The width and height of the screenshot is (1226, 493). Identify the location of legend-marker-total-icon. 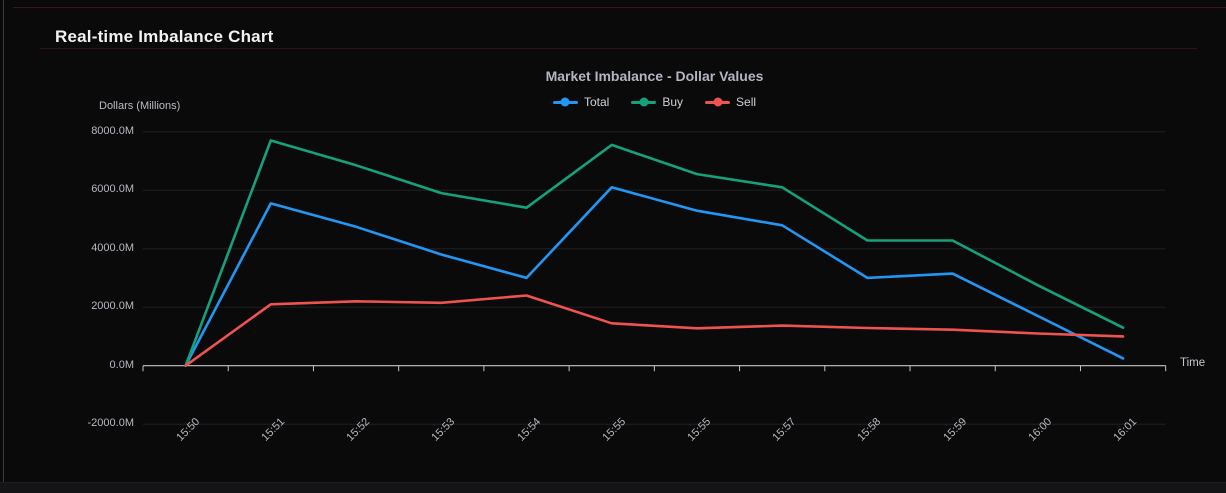
(565, 102).